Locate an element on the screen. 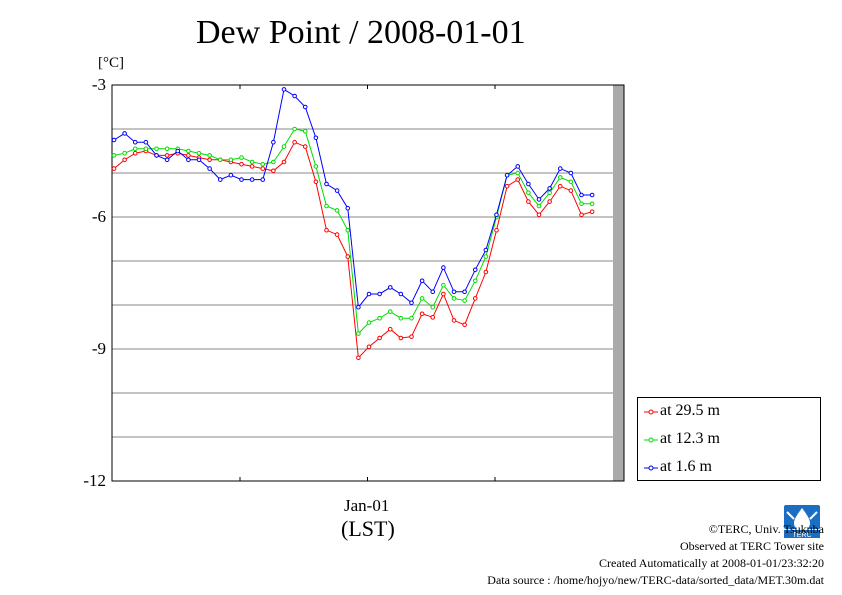 The image size is (842, 595). terc-logo: TERC is located at coordinates (802, 522).